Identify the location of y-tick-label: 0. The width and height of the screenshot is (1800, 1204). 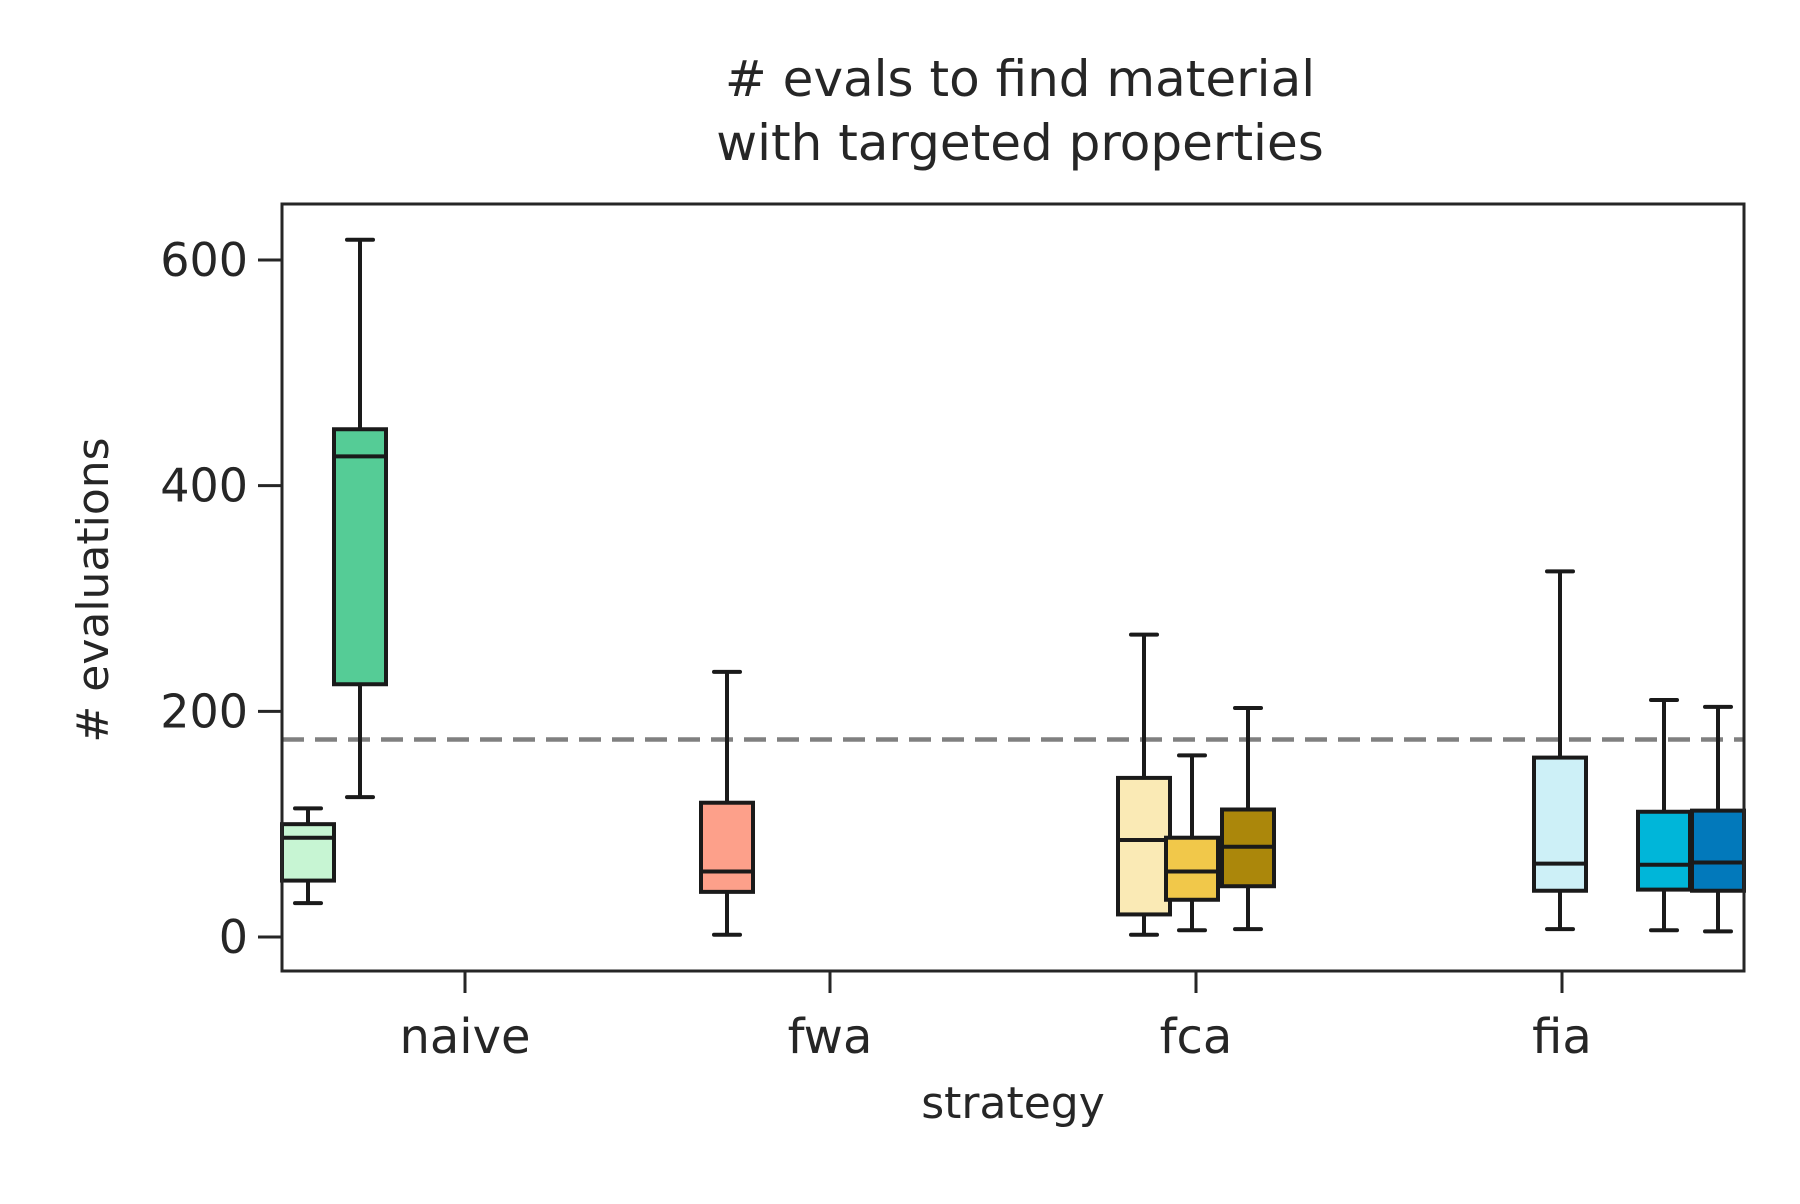
(233, 937).